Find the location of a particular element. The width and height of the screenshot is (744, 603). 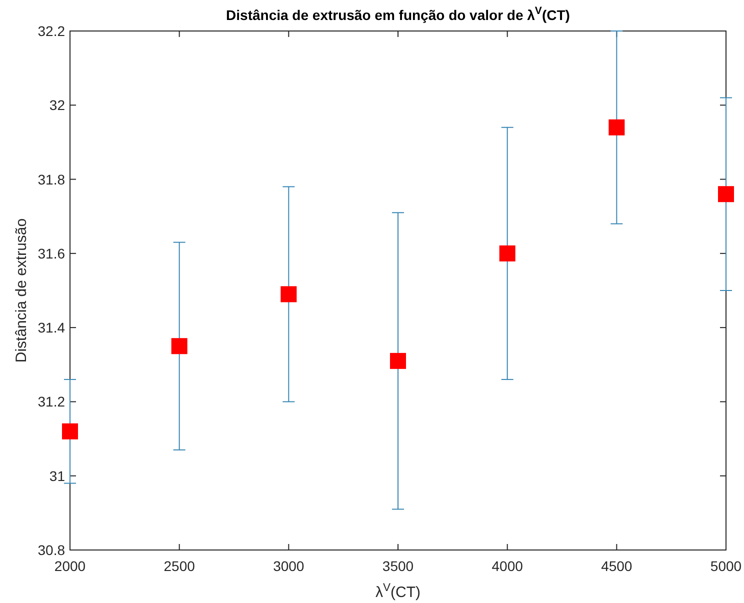

y-tick-label: 31.8 is located at coordinates (52, 179).